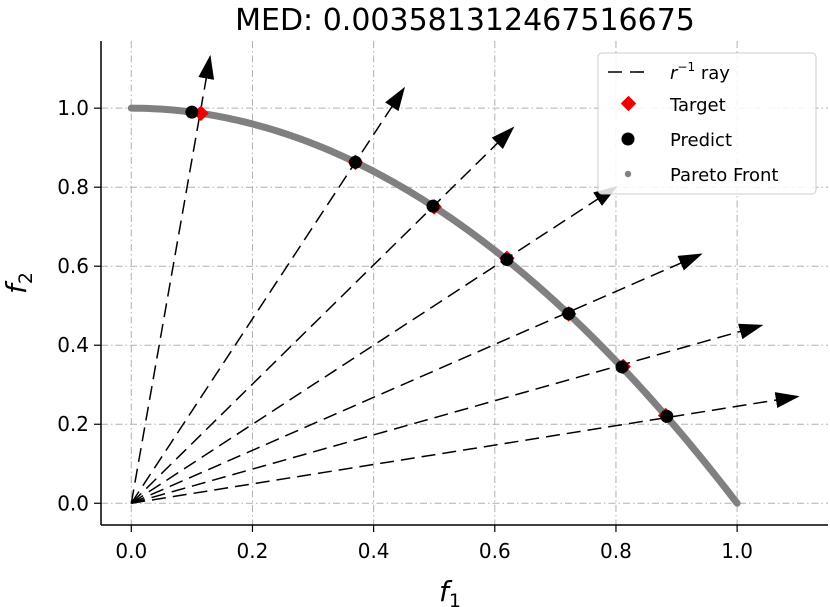  Describe the element at coordinates (374, 551) in the screenshot. I see `x-tick-label: 0.4` at that location.